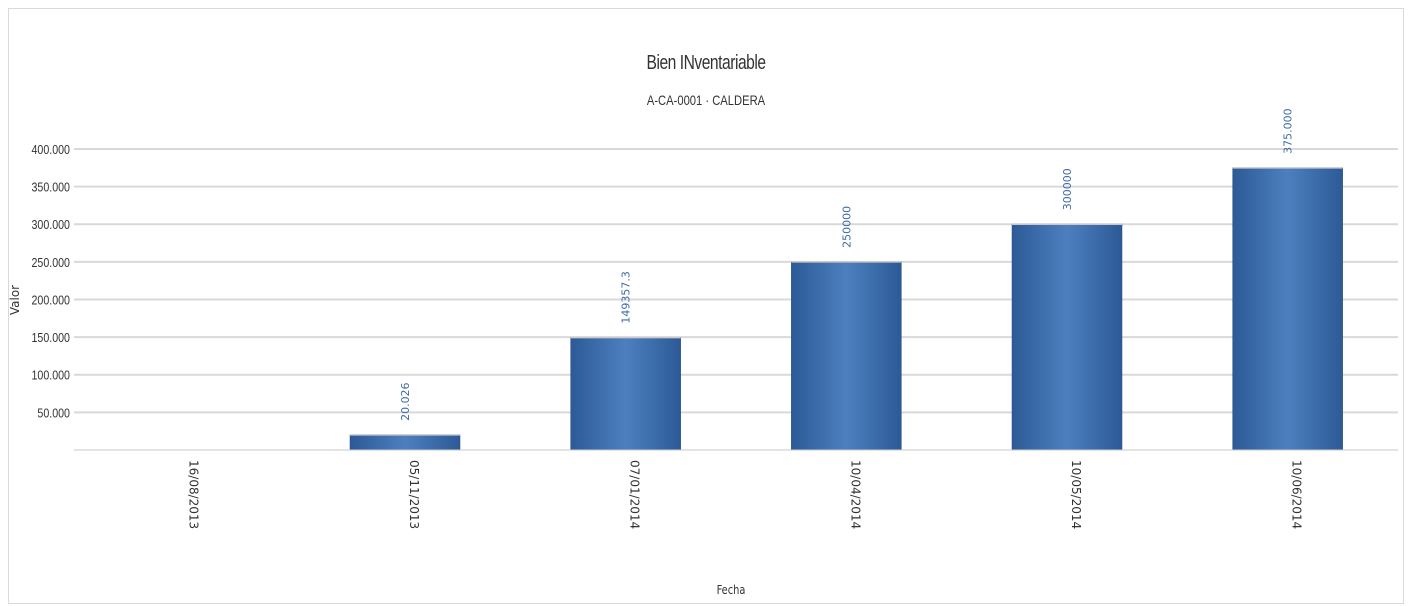 The image size is (1411, 606). What do you see at coordinates (1076, 494) in the screenshot?
I see `x-tick-label: 10/05/2014` at bounding box center [1076, 494].